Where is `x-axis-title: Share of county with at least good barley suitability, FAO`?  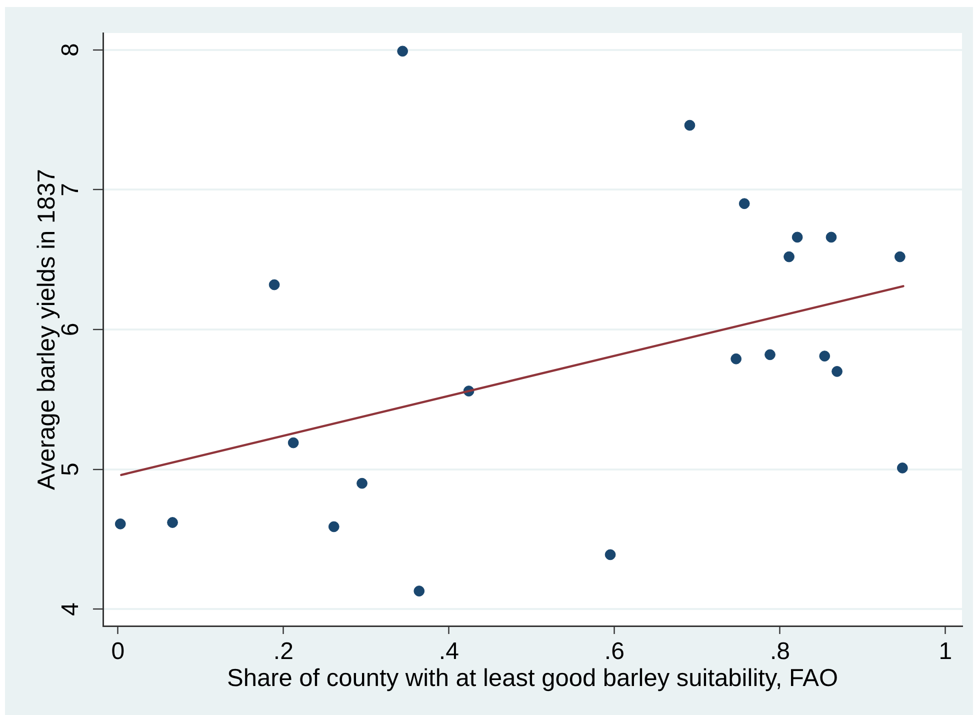 x-axis-title: Share of county with at least good barley suitability, FAO is located at coordinates (532, 678).